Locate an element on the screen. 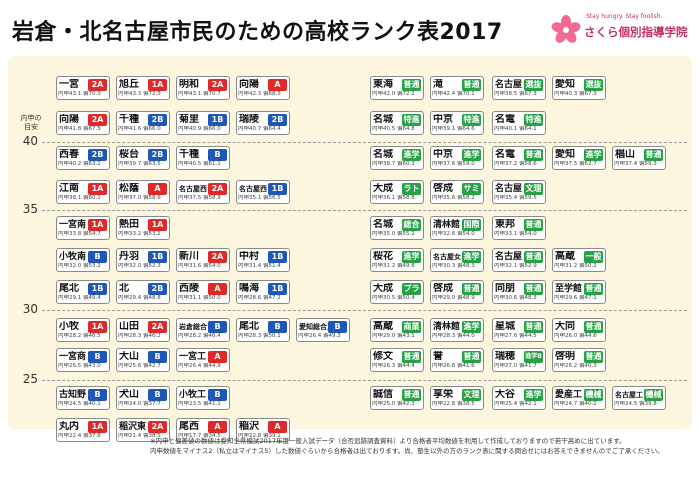  score-line: 内申40.5 偏61.1 is located at coordinates (199, 164).